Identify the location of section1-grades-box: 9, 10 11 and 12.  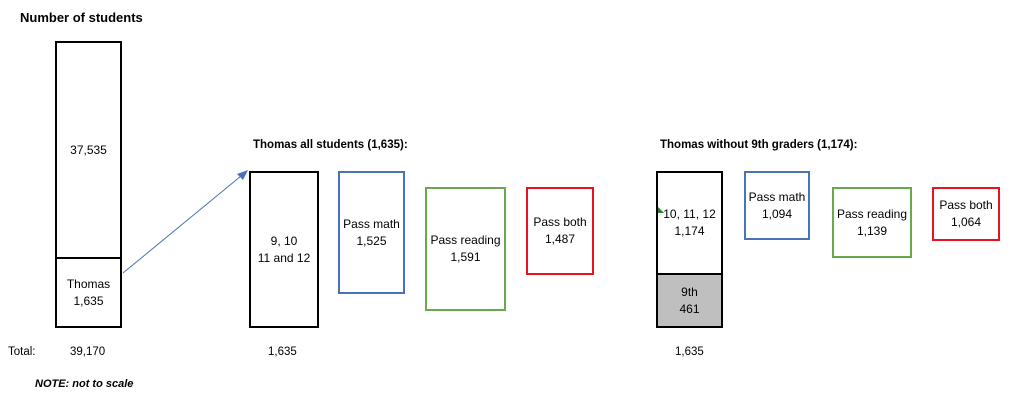
(284, 249).